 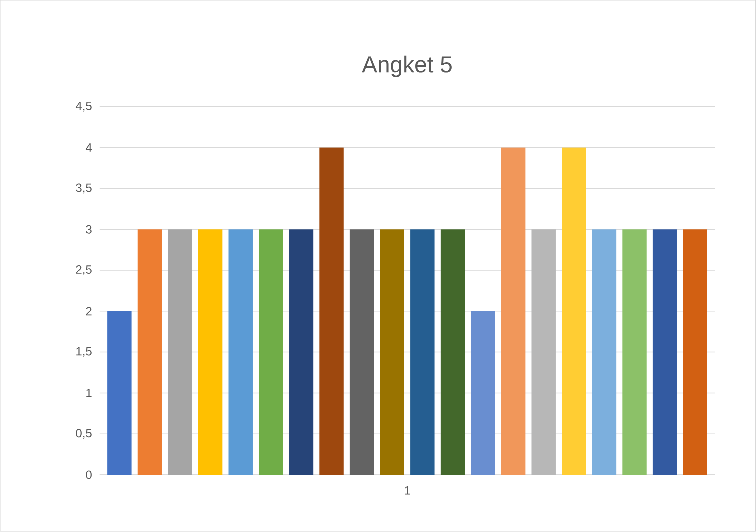 I want to click on y-tick-label: 2, so click(x=89, y=311).